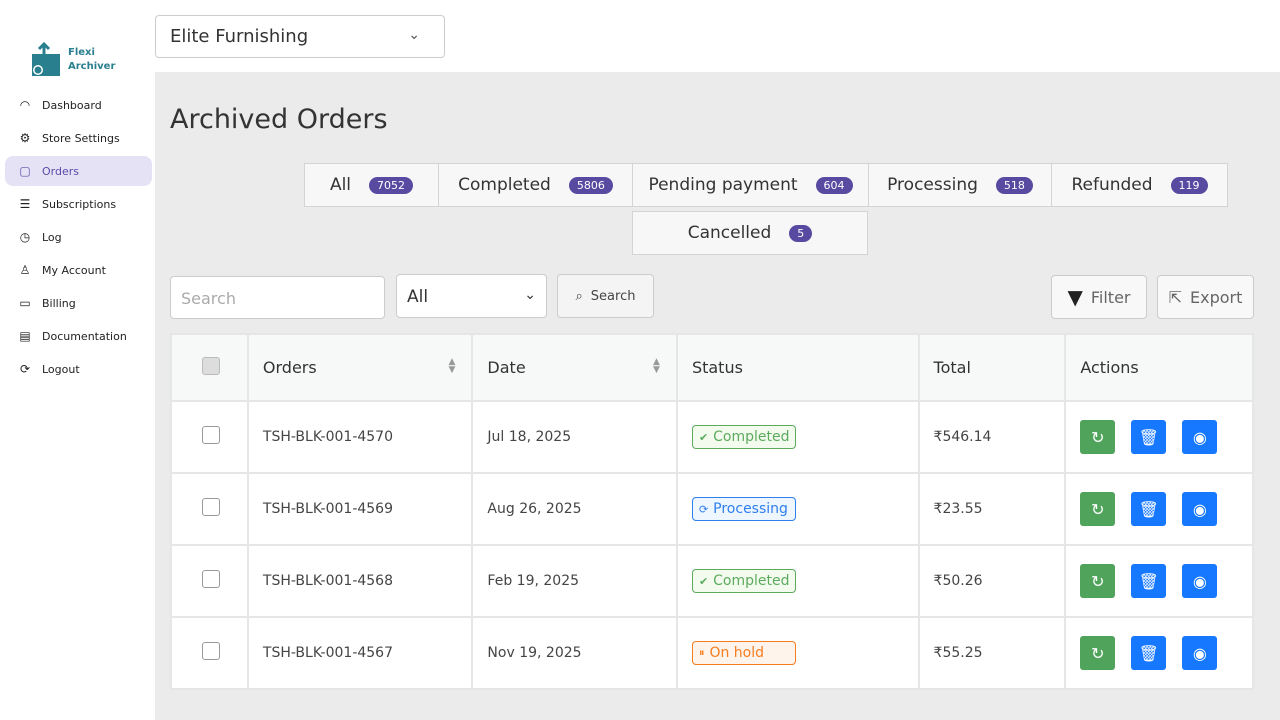  Describe the element at coordinates (834, 185) in the screenshot. I see `count-badge: 604` at that location.